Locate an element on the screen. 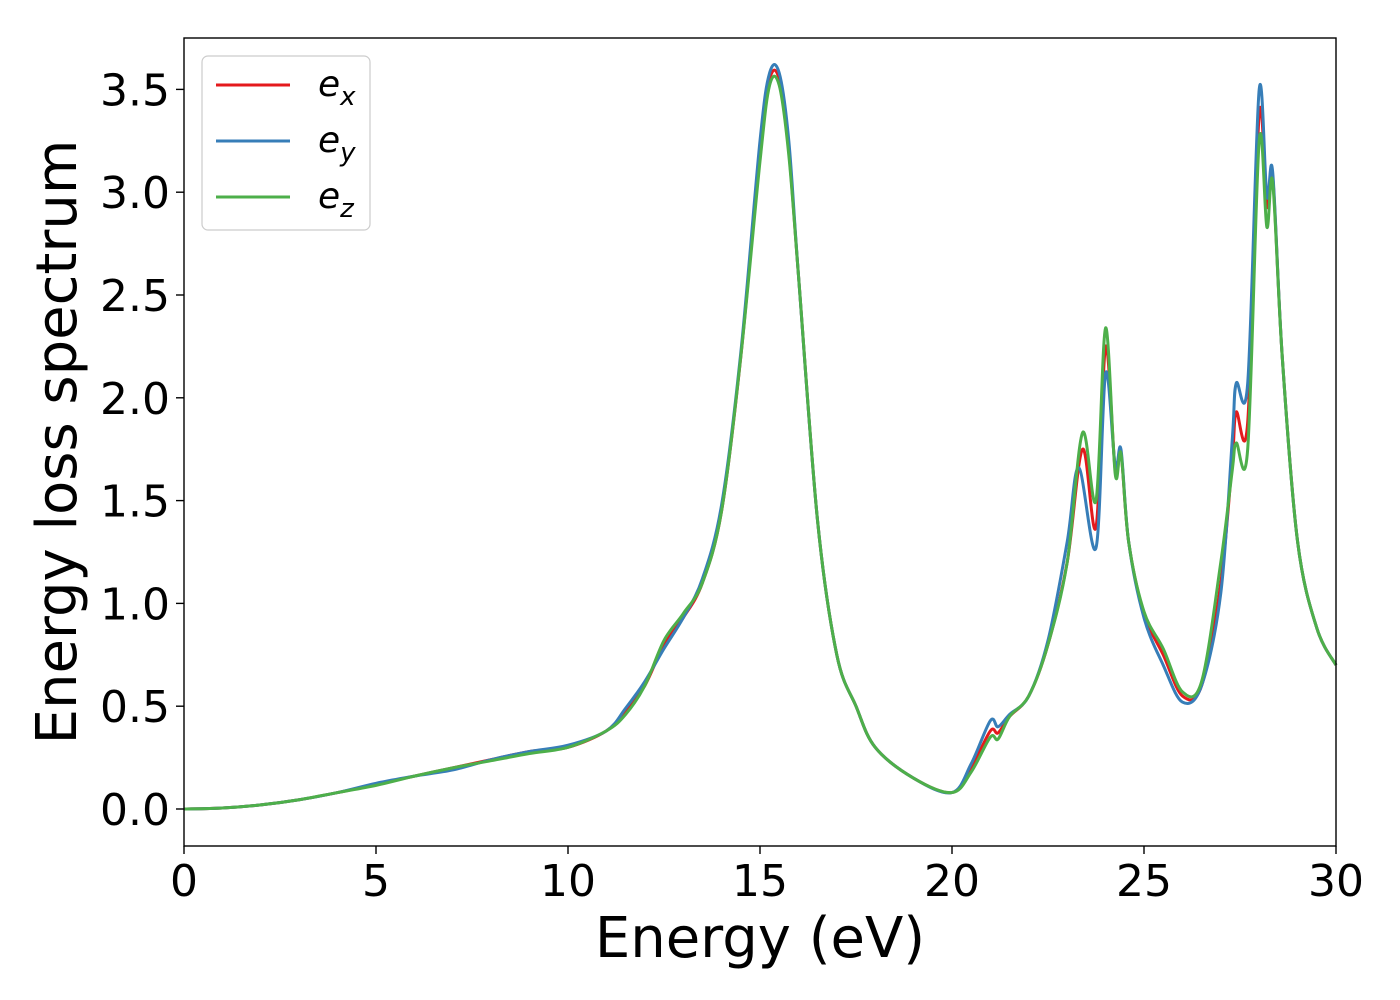 The height and width of the screenshot is (1000, 1400). x-tick-label: 5 is located at coordinates (376, 881).